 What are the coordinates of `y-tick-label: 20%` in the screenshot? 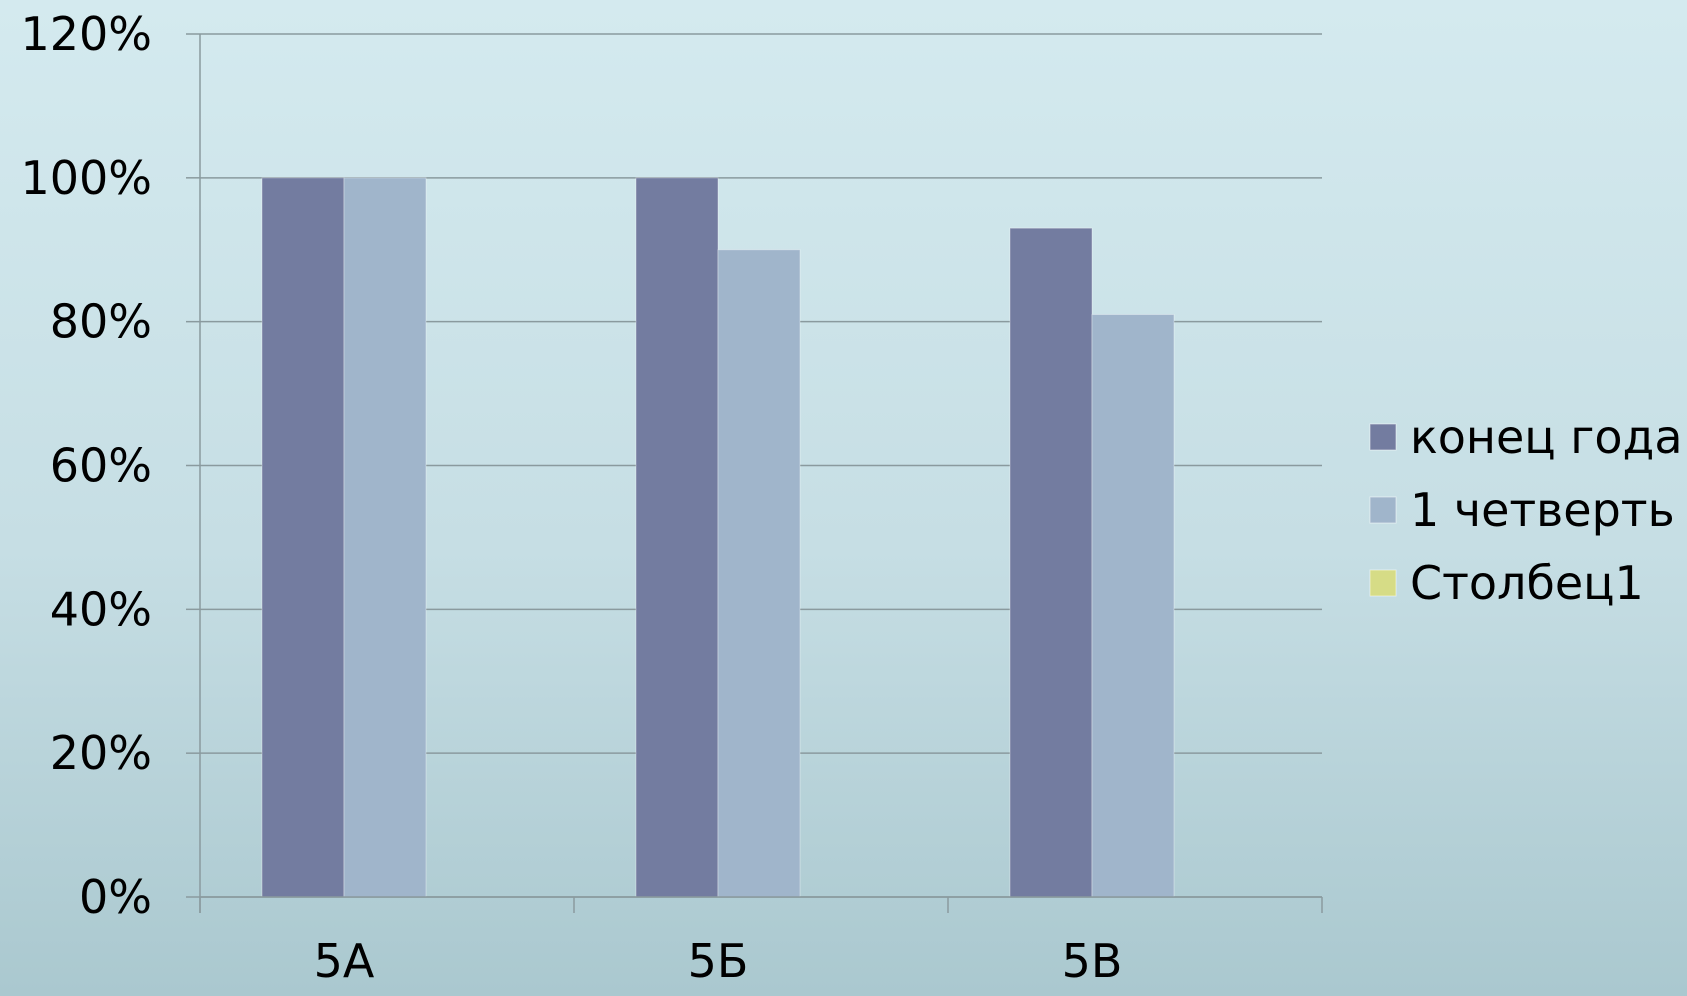 It's located at (101, 753).